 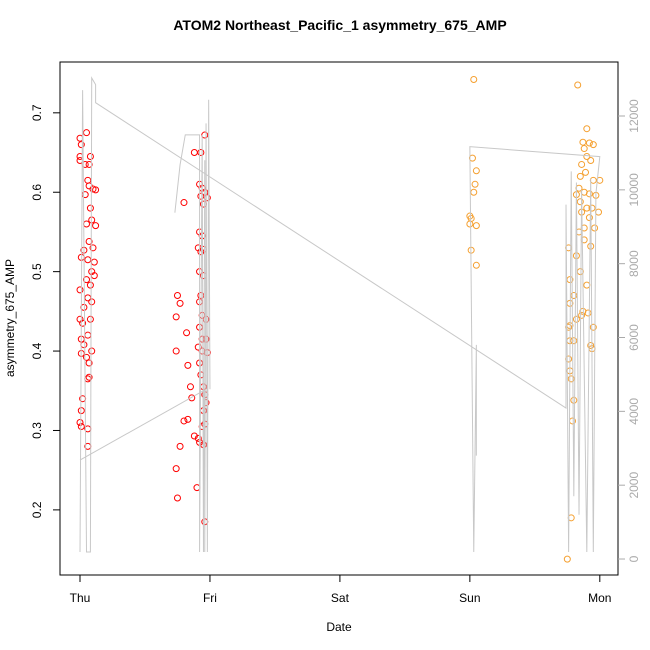 What do you see at coordinates (339, 627) in the screenshot?
I see `x-axis-label: Date` at bounding box center [339, 627].